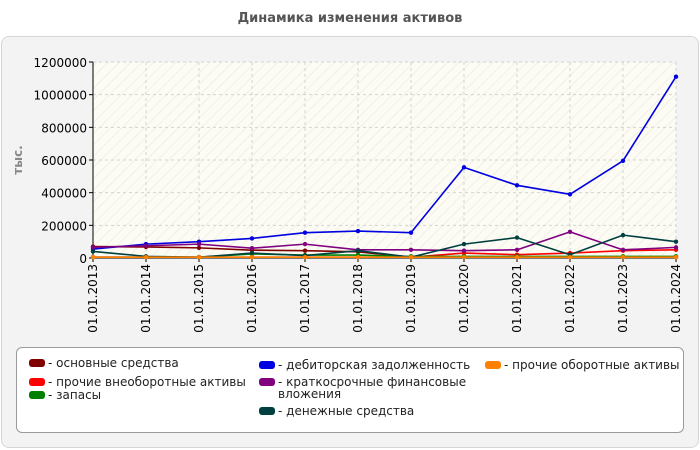 The image size is (700, 450). I want to click on y-tick-label: 400000, so click(64, 194).